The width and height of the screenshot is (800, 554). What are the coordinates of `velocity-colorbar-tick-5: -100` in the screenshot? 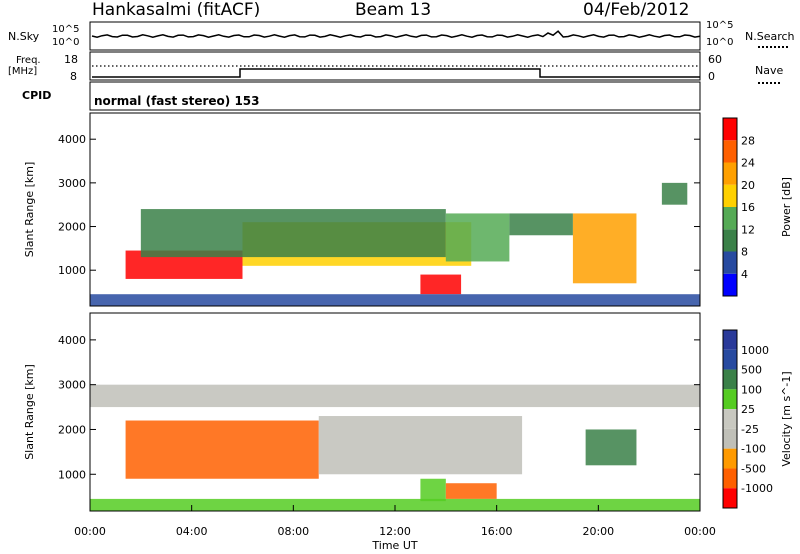 It's located at (753, 449).